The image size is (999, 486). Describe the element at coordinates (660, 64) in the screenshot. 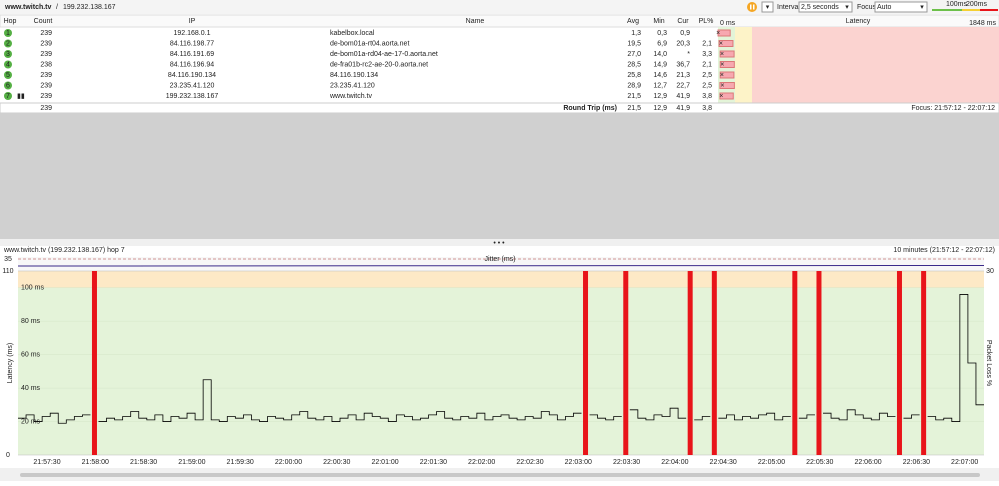

I see `table-cell: 14,9` at that location.